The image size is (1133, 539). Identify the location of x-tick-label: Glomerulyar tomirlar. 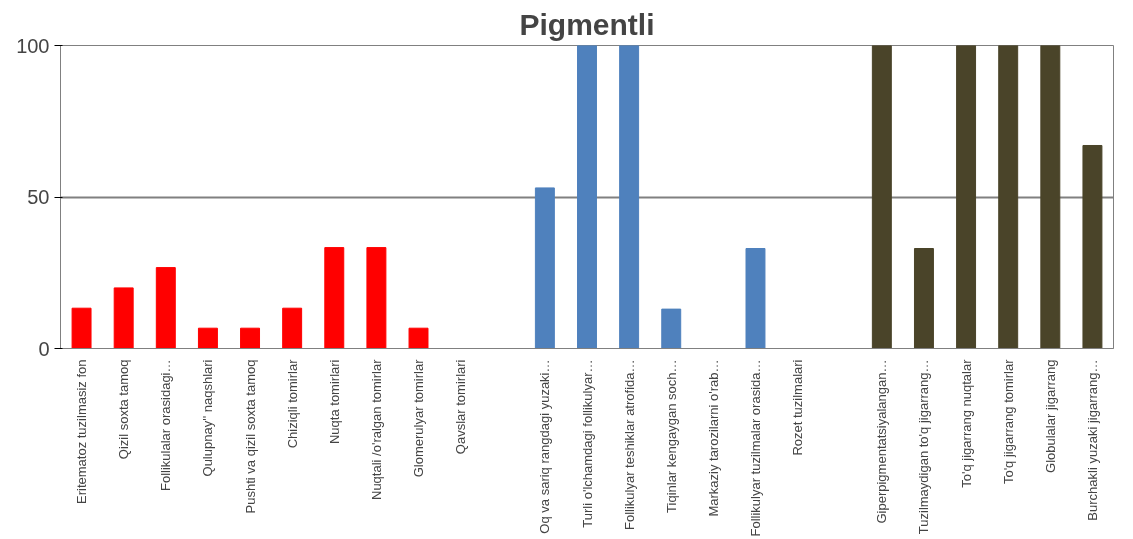
(419, 418).